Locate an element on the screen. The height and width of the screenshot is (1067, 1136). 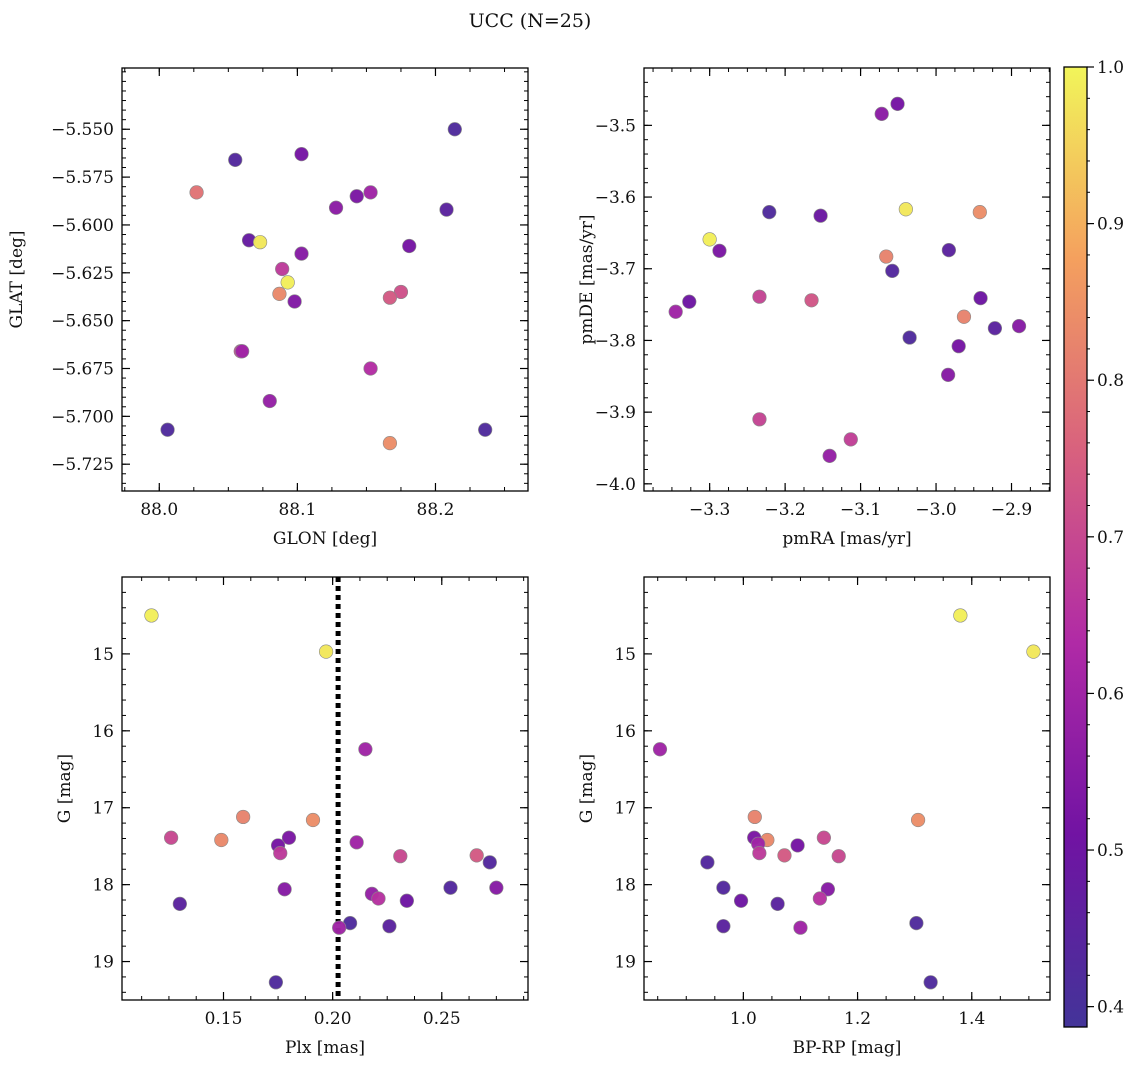
y-tick-label: −4.0 is located at coordinates (615, 485).